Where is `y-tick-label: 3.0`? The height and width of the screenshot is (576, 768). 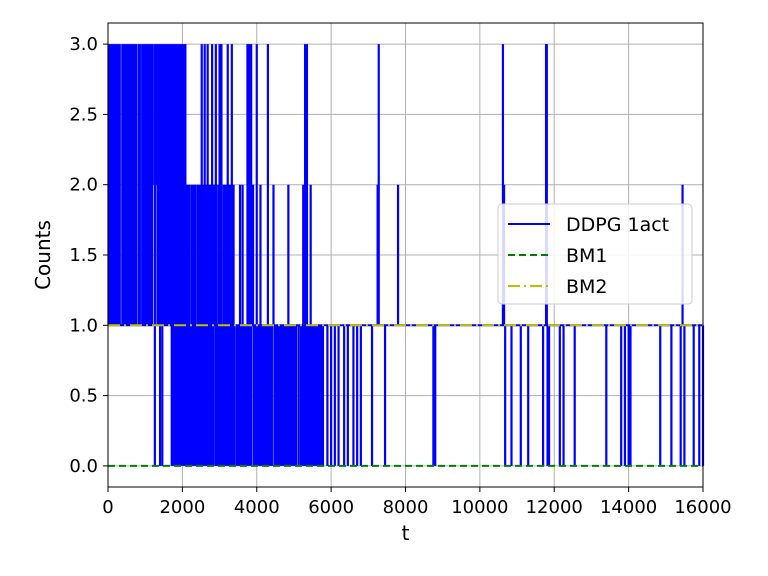 y-tick-label: 3.0 is located at coordinates (83, 44).